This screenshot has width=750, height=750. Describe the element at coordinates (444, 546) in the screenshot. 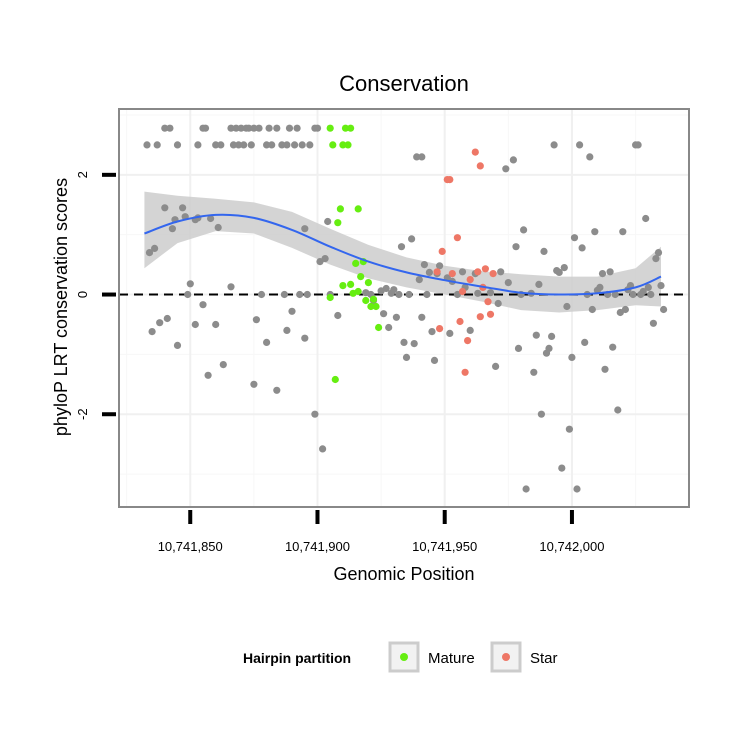

I see `x-tick-label: 10,741,950` at that location.